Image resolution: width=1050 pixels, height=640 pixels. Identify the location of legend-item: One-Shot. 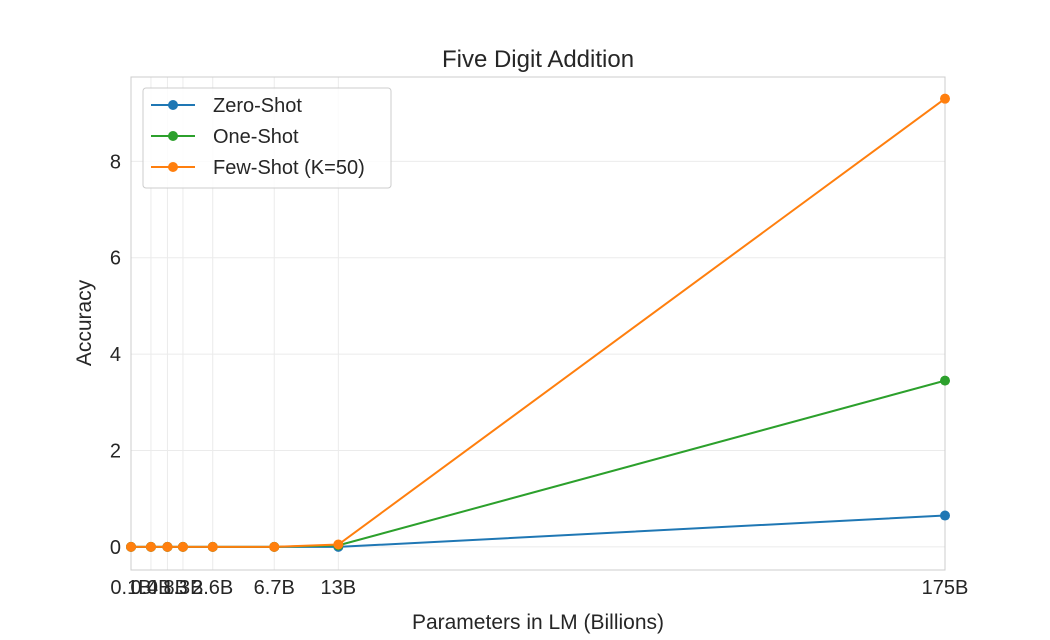
(225, 137).